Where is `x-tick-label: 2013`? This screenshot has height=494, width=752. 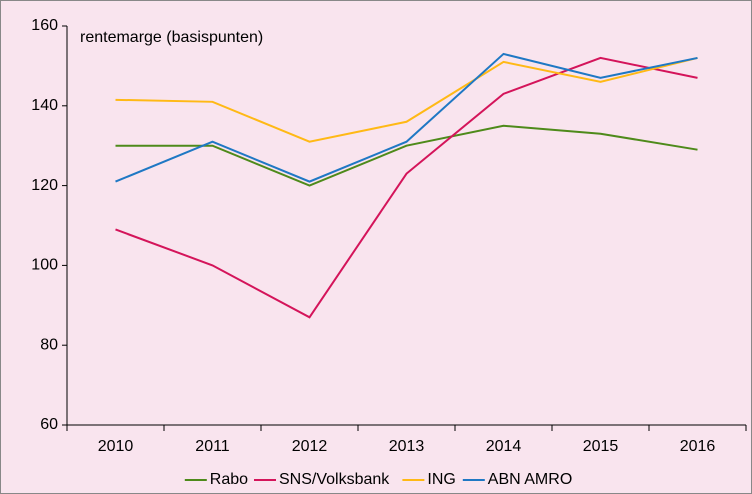
x-tick-label: 2013 is located at coordinates (407, 446).